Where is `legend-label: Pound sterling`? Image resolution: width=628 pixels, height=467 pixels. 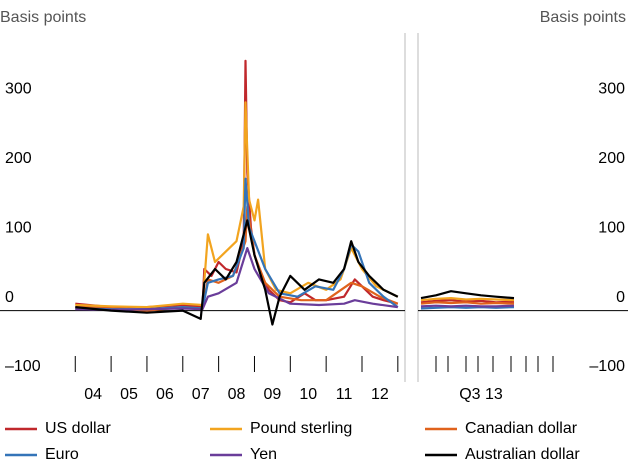 legend-label: Pound sterling is located at coordinates (301, 428).